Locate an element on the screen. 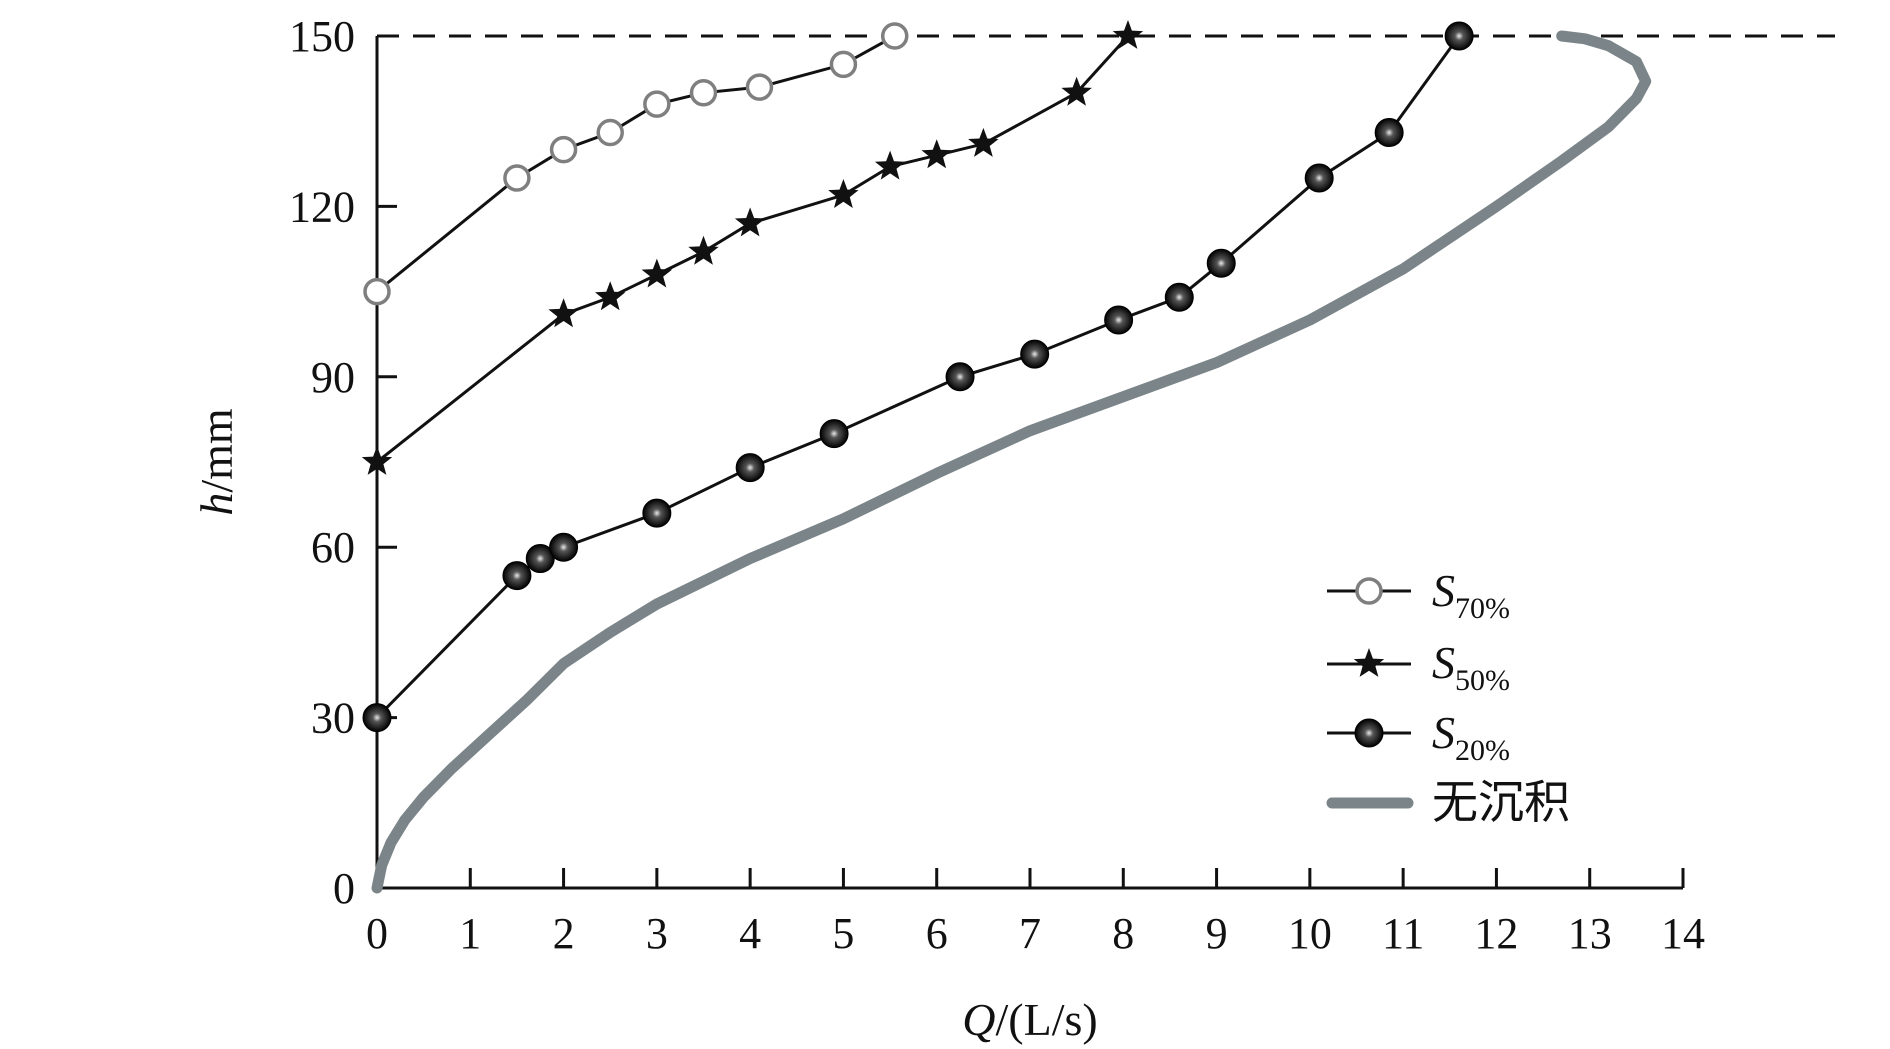 This screenshot has height=1049, width=1890. x-axis-title: Q/(L/s) is located at coordinates (1029, 1019).